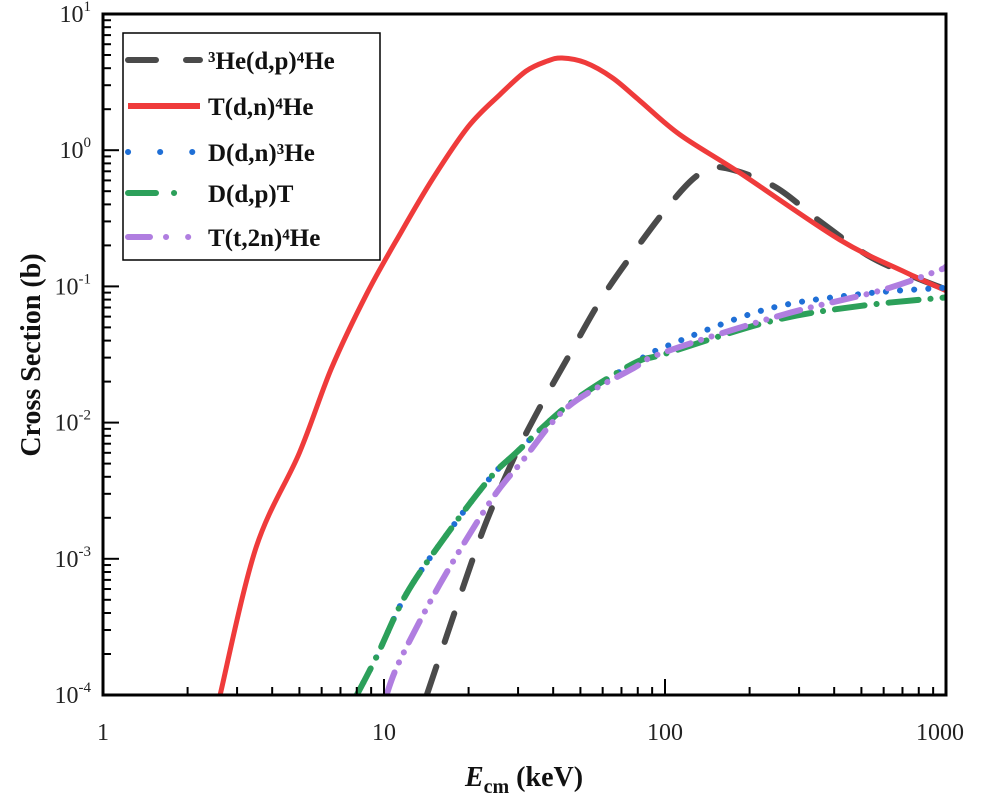 This screenshot has width=982, height=806. What do you see at coordinates (85, 416) in the screenshot?
I see `y-tick-exponent: -2` at bounding box center [85, 416].